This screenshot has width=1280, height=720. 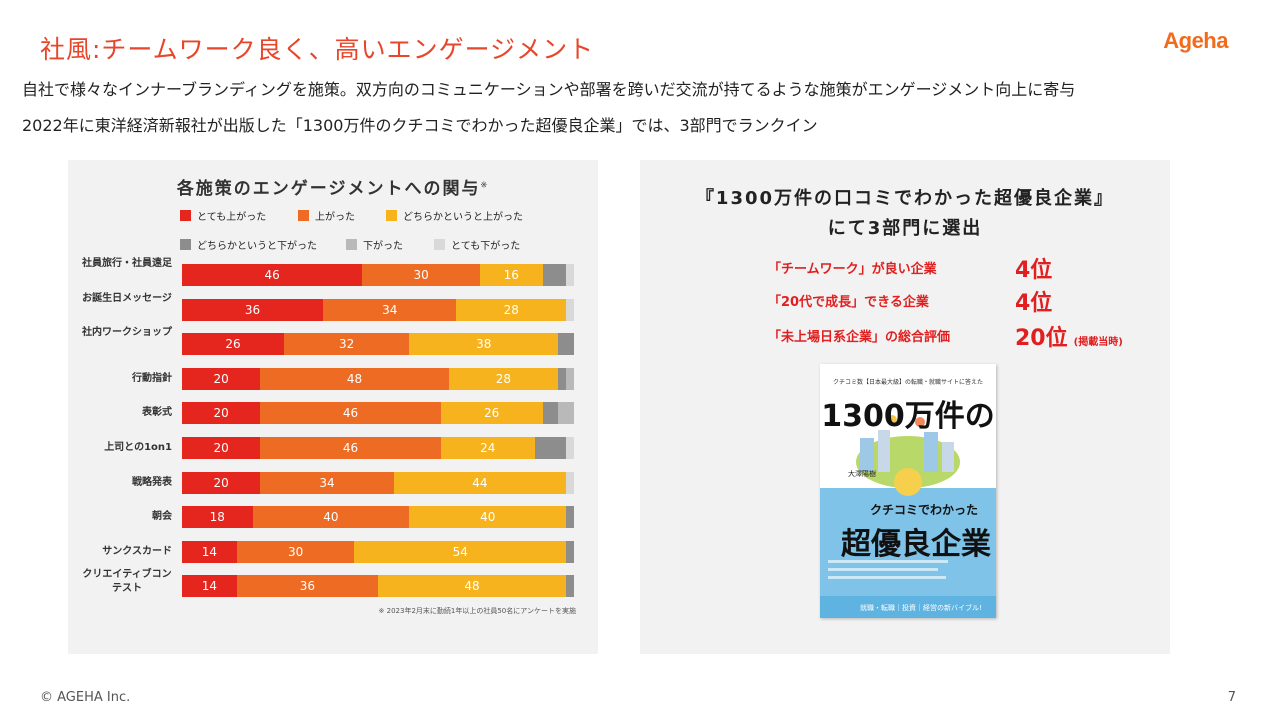 I want to click on legend-label: 下がった, so click(x=383, y=246).